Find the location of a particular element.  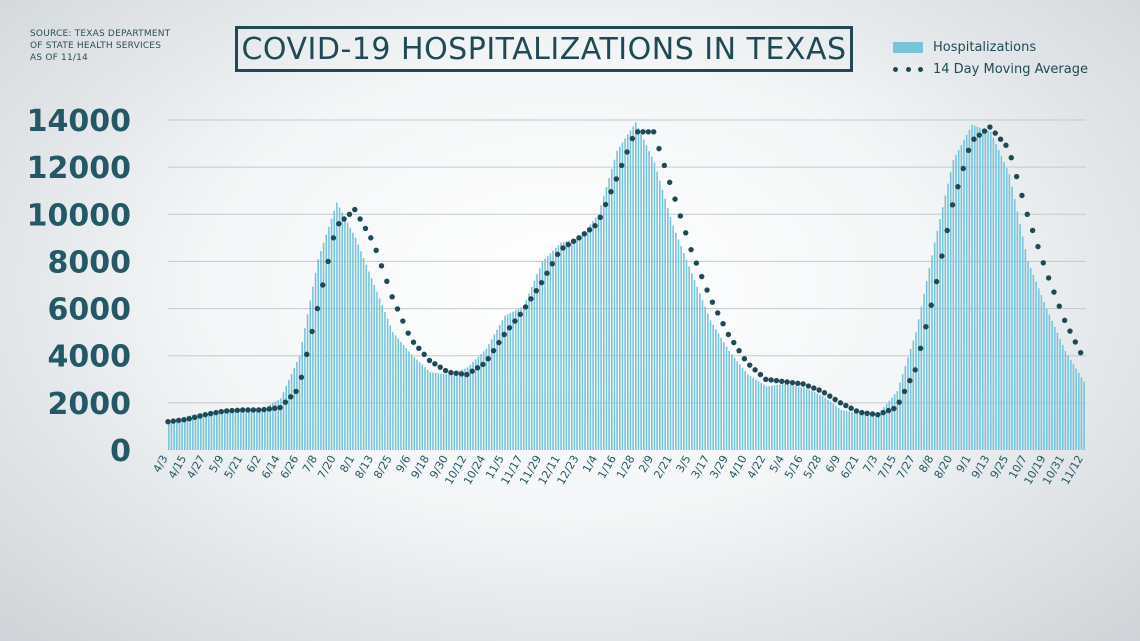

y-tick-label: 2000 is located at coordinates (90, 404).